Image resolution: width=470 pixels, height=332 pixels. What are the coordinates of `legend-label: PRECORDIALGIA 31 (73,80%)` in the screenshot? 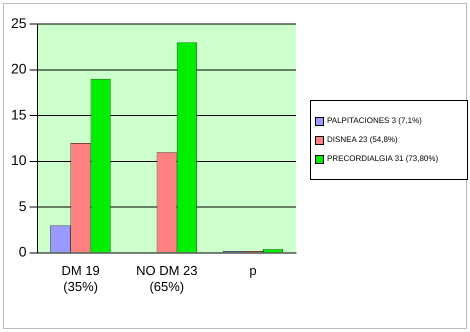 It's located at (382, 158).